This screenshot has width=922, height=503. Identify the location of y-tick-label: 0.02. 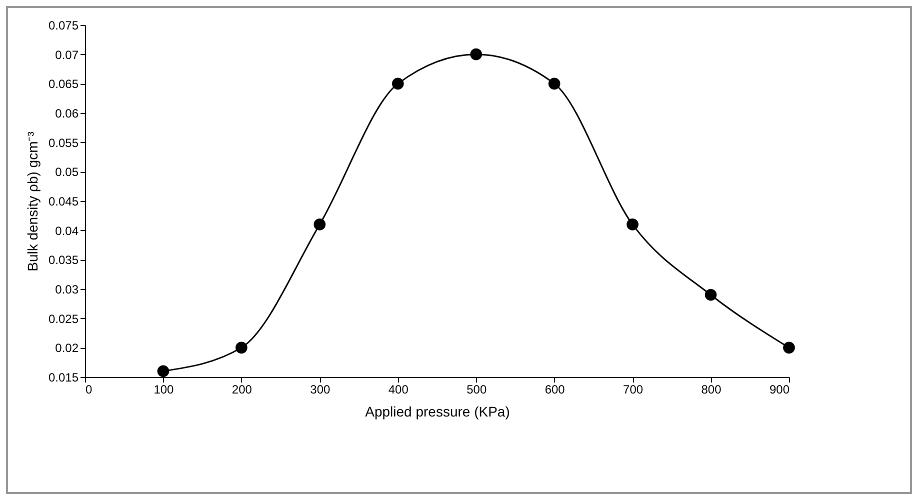
(67, 348).